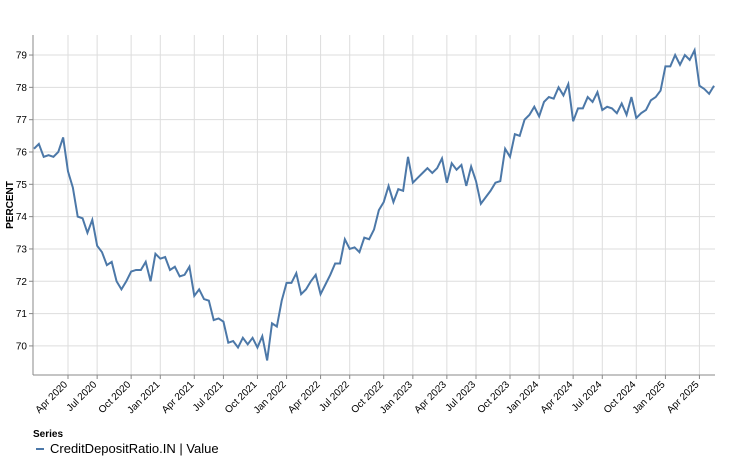 This screenshot has width=732, height=475. I want to click on x-tick-label: Jan 2023, so click(396, 397).